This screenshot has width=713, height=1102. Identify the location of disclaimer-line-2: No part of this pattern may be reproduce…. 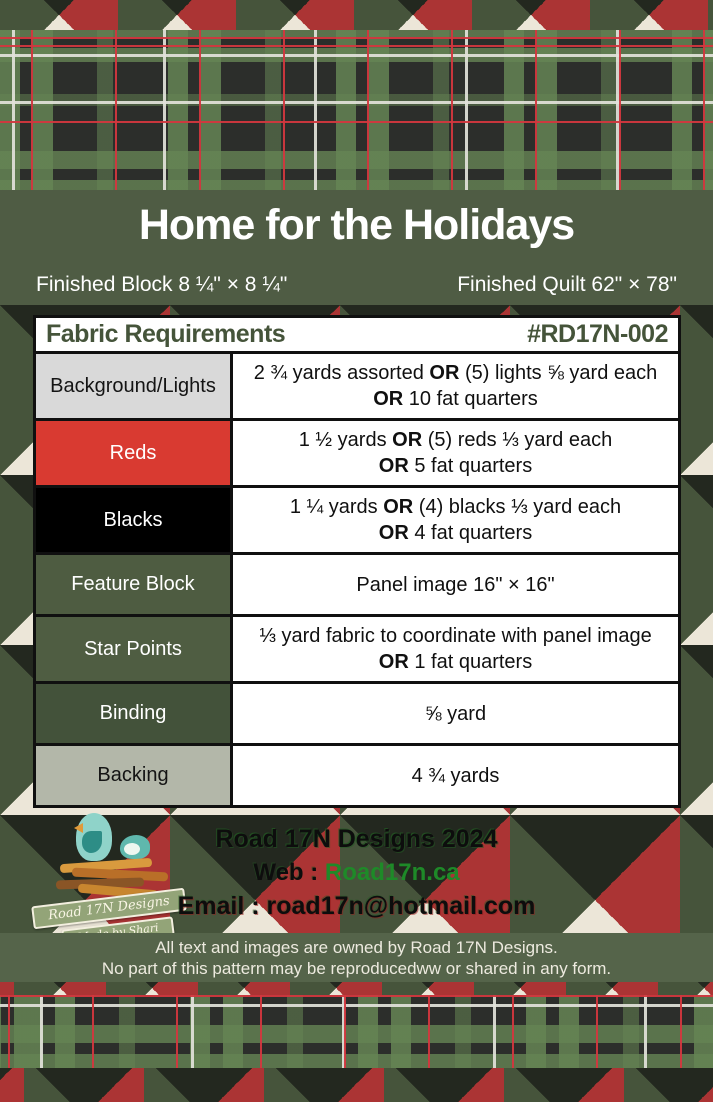
(356, 968).